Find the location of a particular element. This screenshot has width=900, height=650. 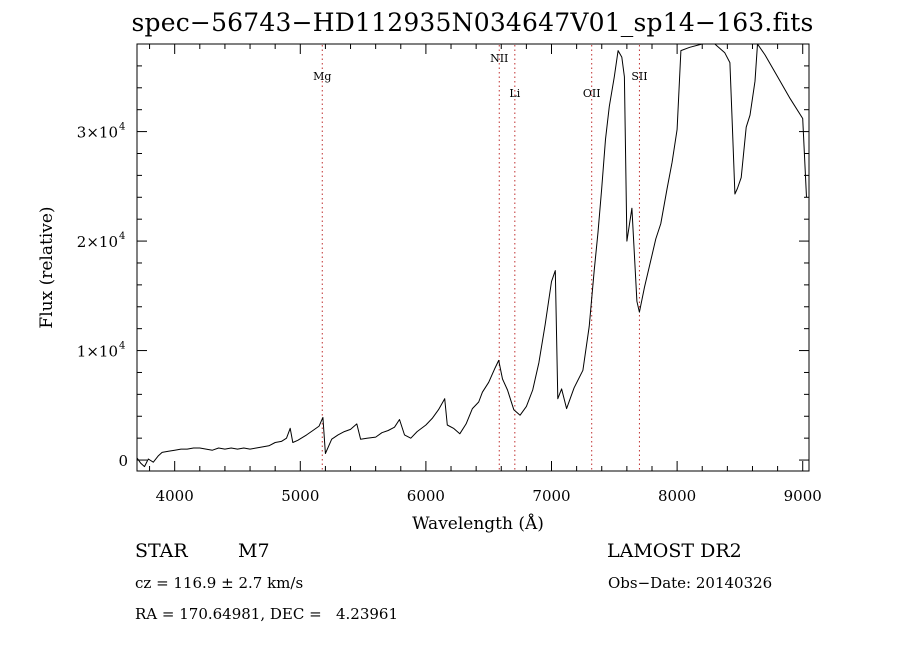

x-tick-label: 4000 is located at coordinates (175, 496).